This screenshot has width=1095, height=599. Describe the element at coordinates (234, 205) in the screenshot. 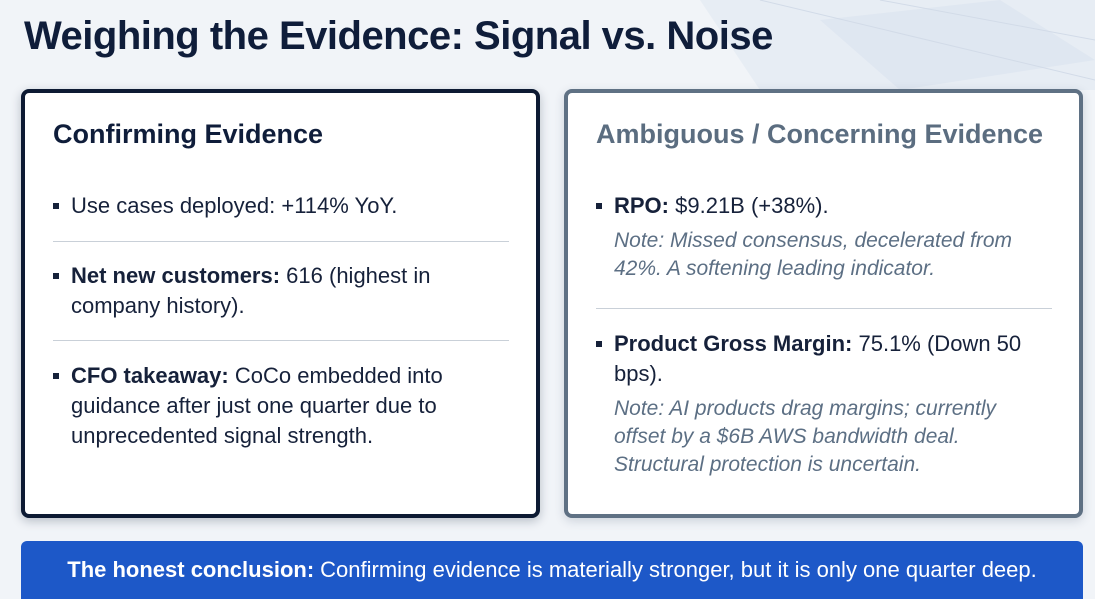

I see `item-text: Use cases deployed: +114% YoY.` at that location.